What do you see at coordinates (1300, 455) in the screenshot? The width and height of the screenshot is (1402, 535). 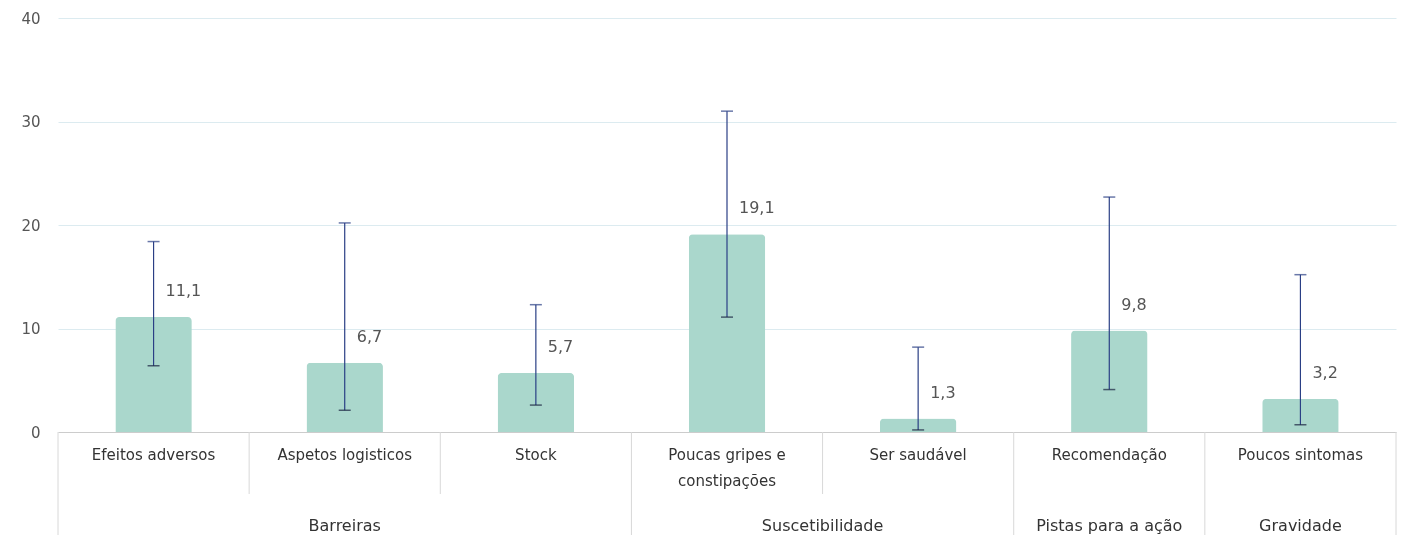 I see `x-tick-label: Poucos sintomas` at bounding box center [1300, 455].